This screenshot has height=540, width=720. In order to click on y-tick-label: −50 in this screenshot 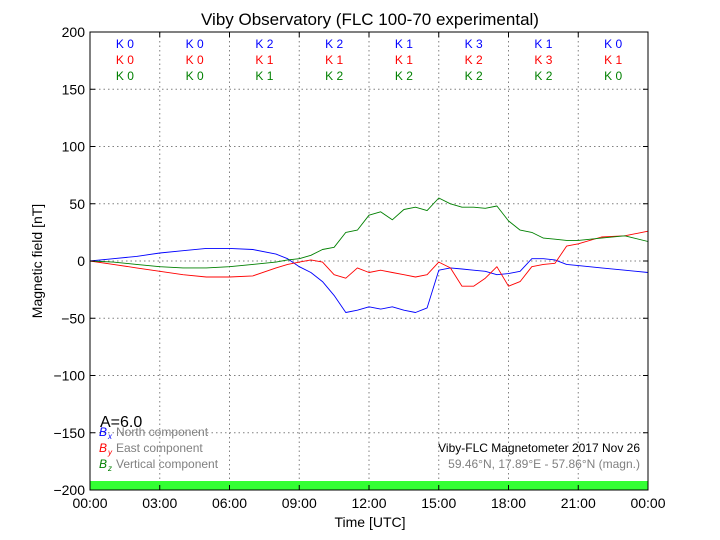, I will do `click(73, 318)`.